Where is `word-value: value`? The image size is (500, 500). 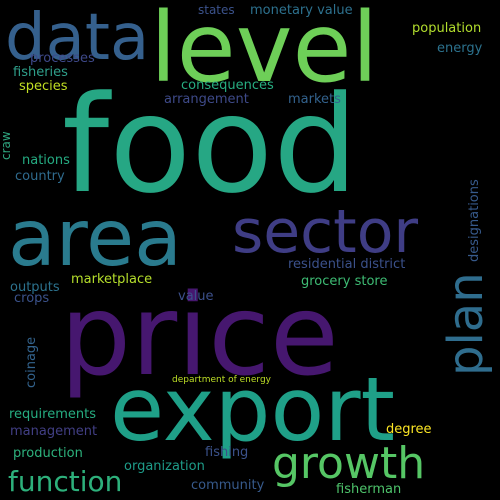
word-value: value is located at coordinates (196, 296).